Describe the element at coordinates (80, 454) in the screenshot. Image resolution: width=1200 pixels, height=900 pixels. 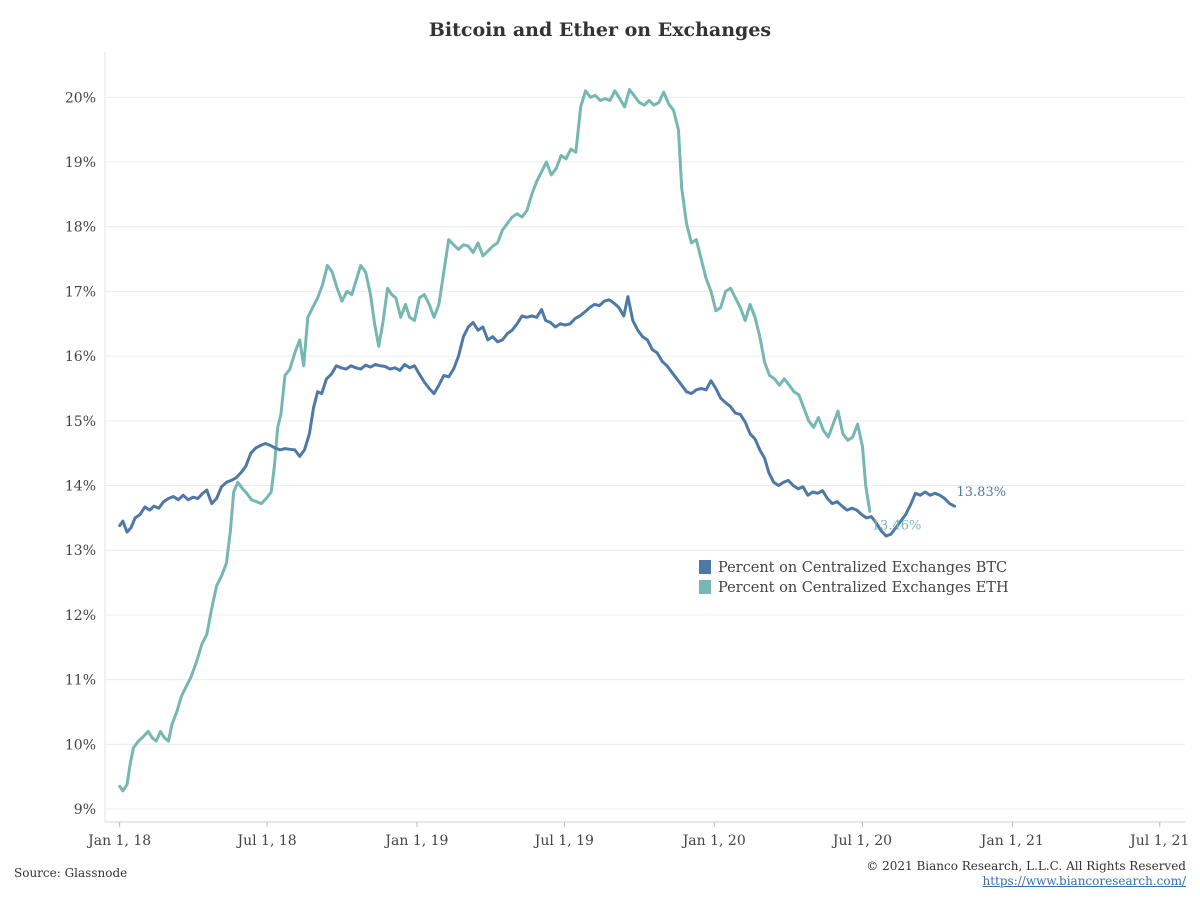
I see `y-axis: 9% 10% 11% 12% 13% 14% 15% 16% 17% 18% 19% 20%` at that location.